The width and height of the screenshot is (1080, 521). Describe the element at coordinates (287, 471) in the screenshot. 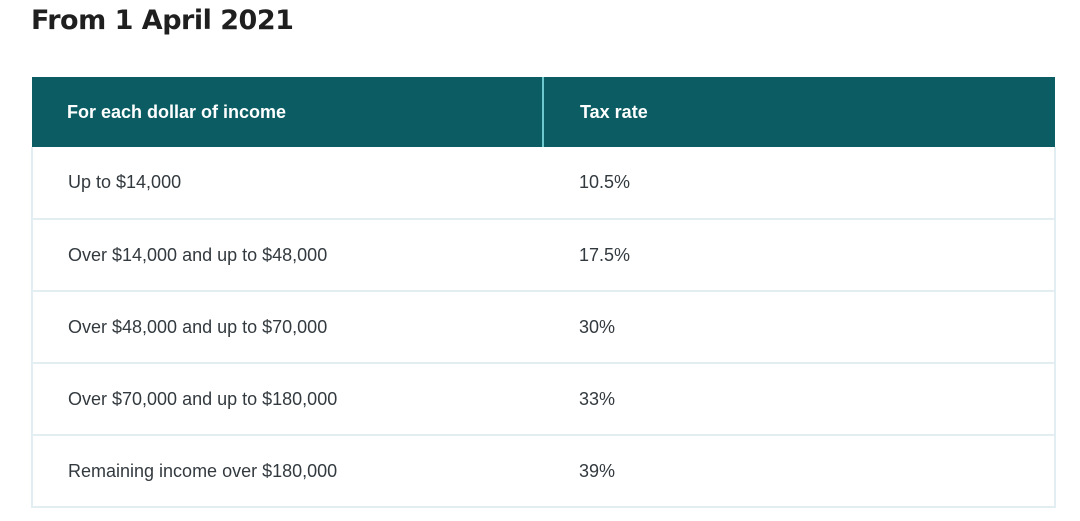

I see `income-band-cell: Remaining income over $180,000` at that location.